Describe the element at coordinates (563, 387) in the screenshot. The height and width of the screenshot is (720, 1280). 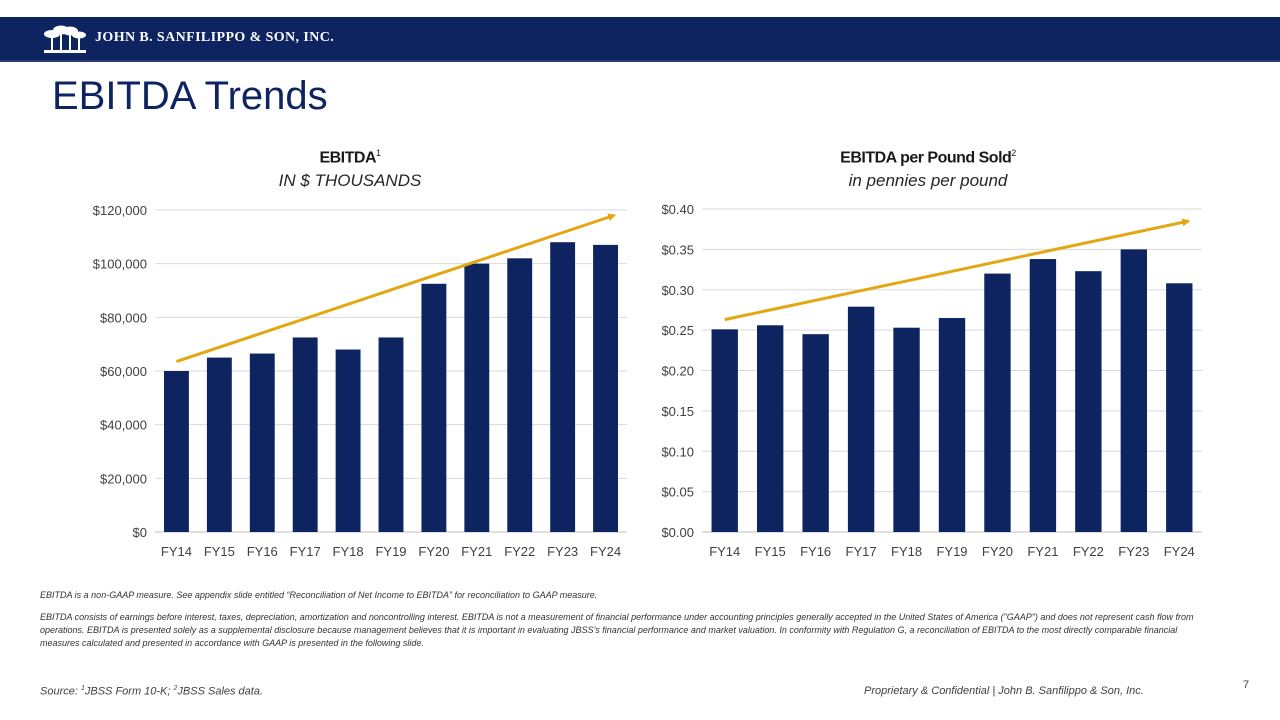
I see `ebitda-bar-fy23` at that location.